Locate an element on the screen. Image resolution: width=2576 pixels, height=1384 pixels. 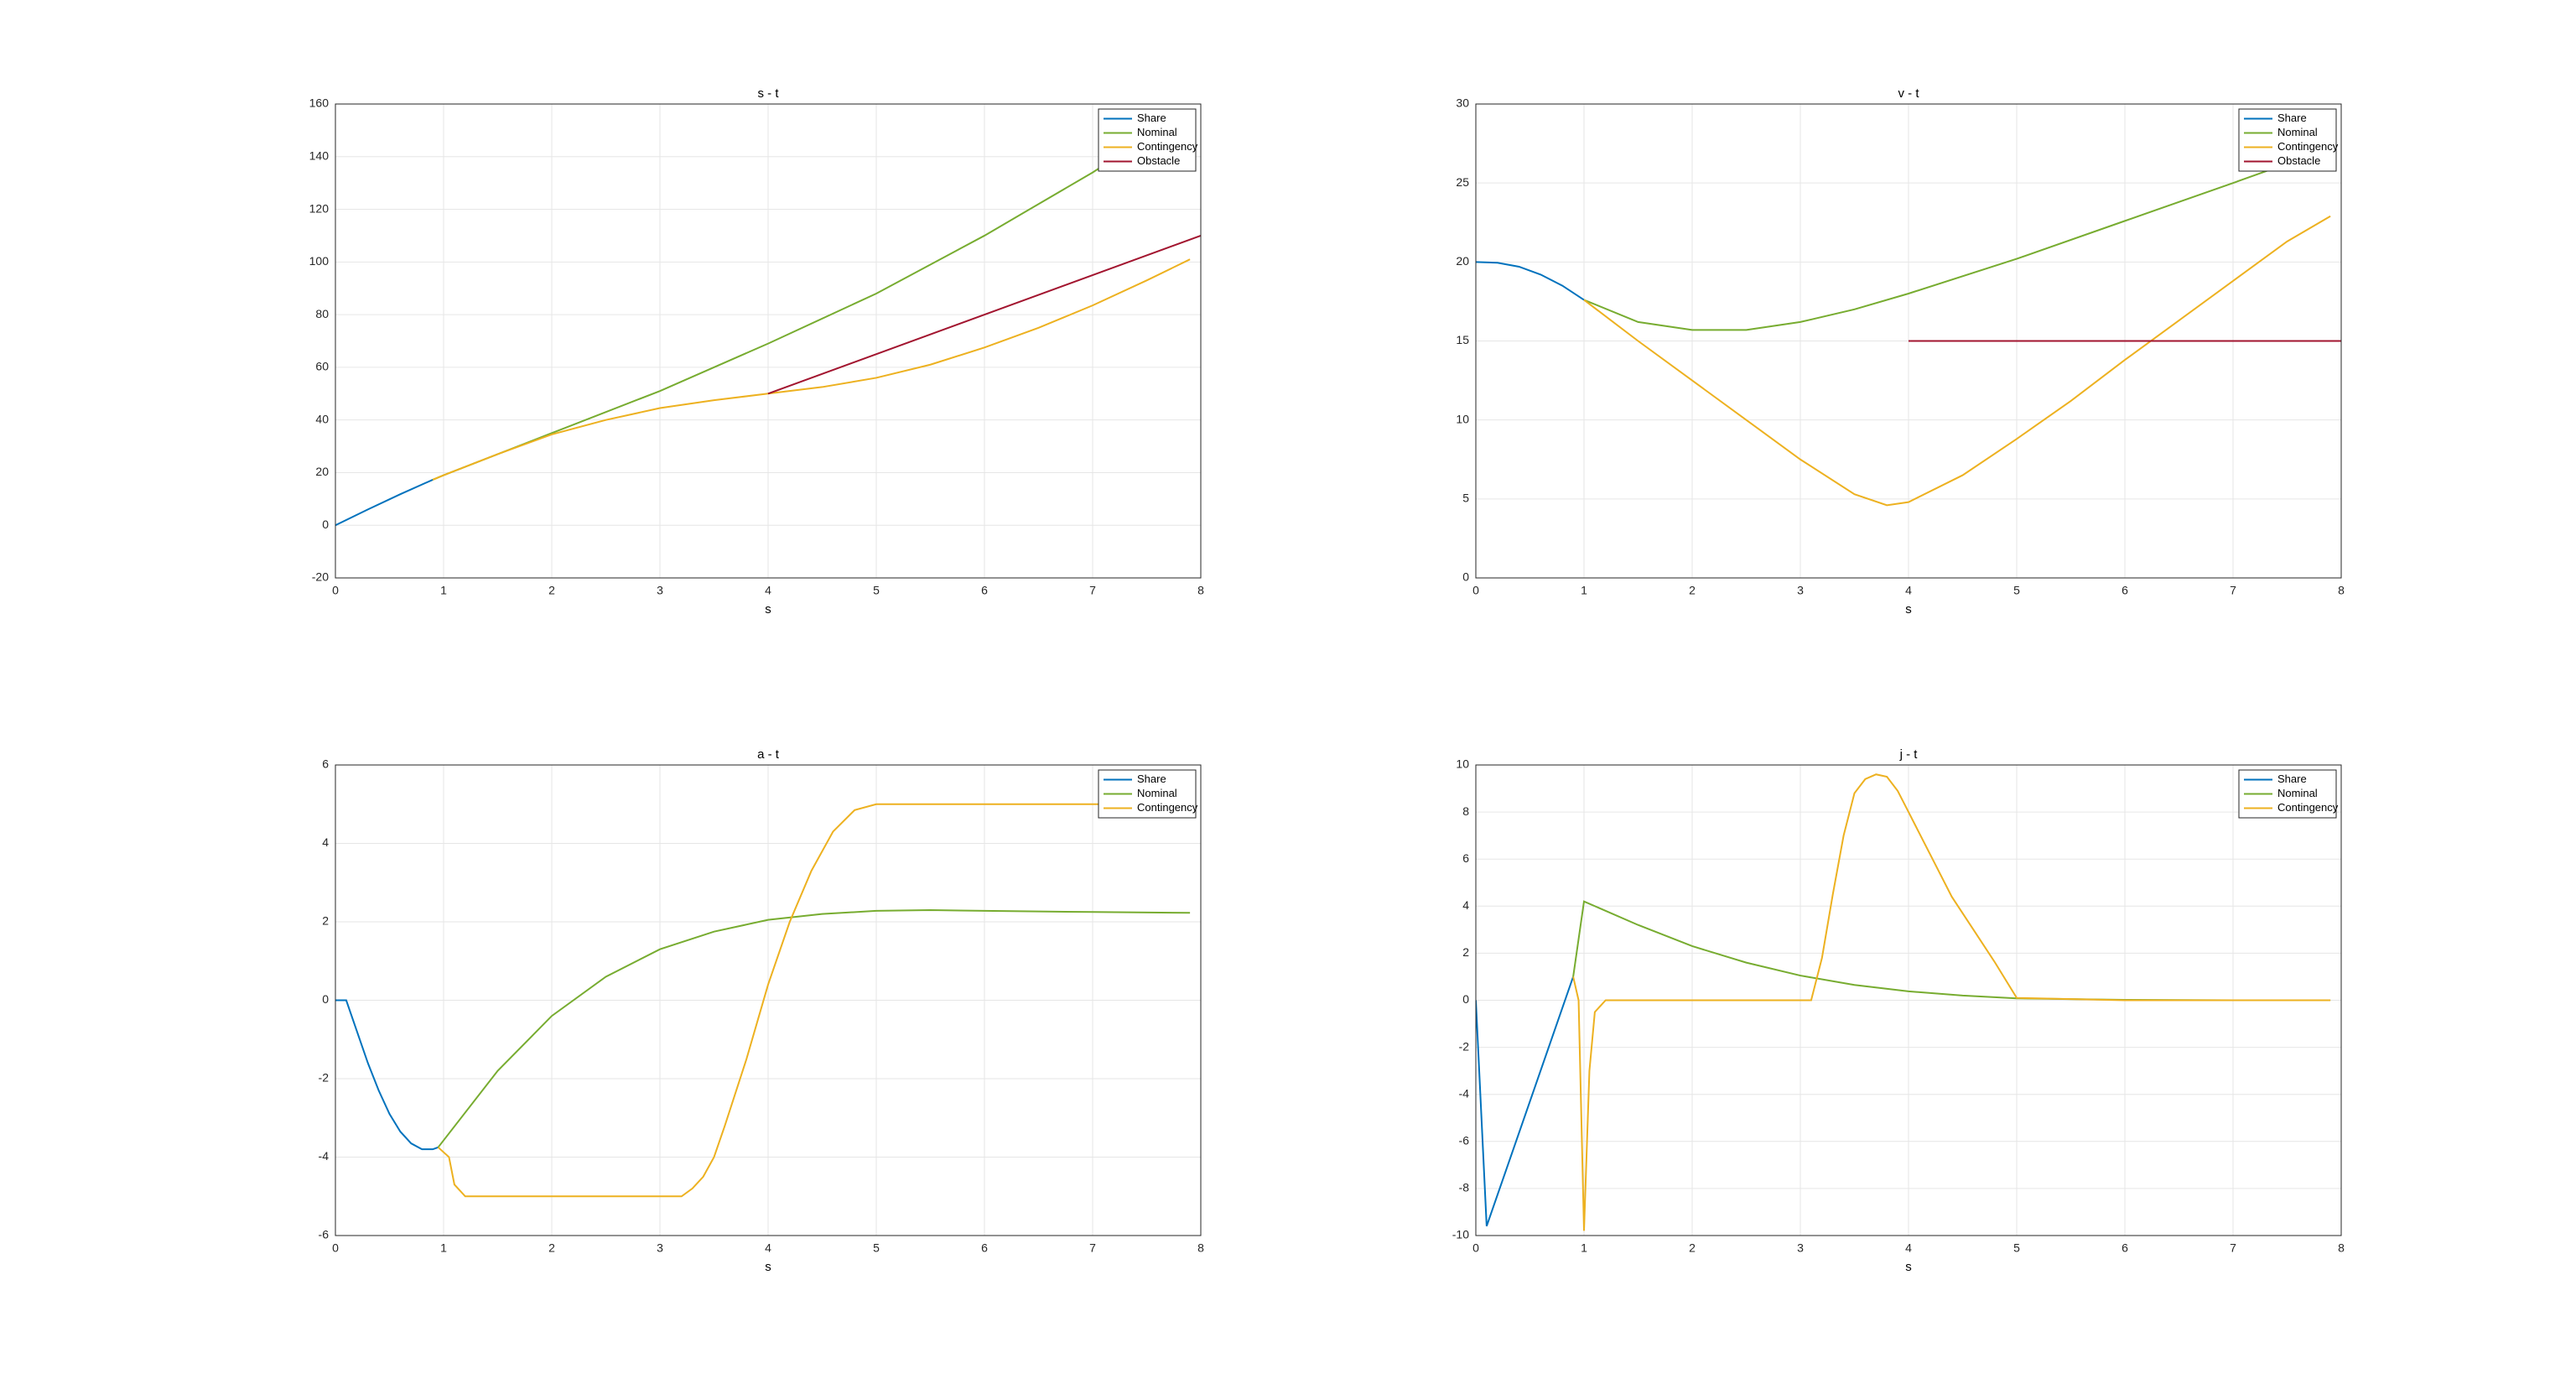
chart-title: j - t is located at coordinates (1909, 754).